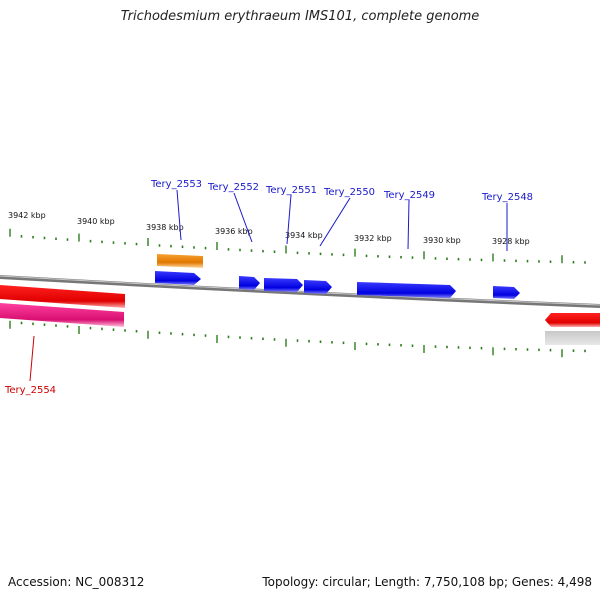 The image size is (600, 600). I want to click on gene-label-tery-2551: Tery_2551, so click(291, 190).